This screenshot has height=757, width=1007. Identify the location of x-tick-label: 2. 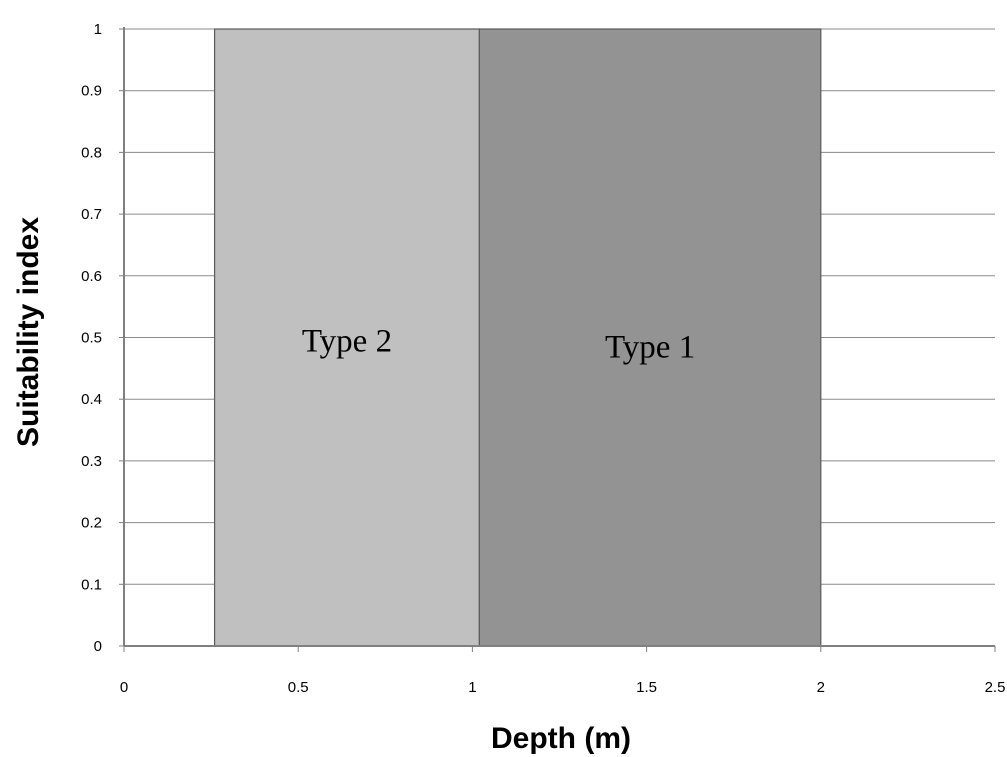
(821, 687).